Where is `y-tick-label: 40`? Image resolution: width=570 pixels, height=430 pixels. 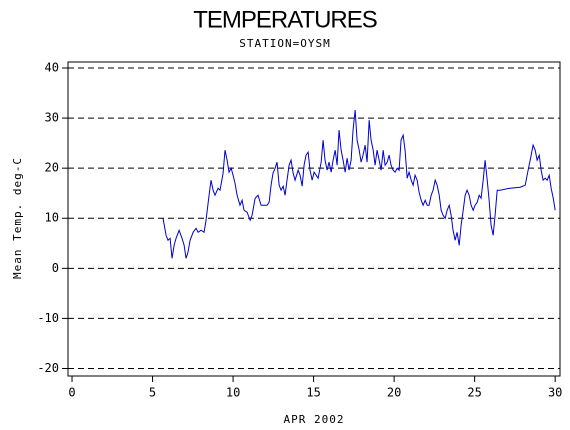 y-tick-label: 40 is located at coordinates (52, 68).